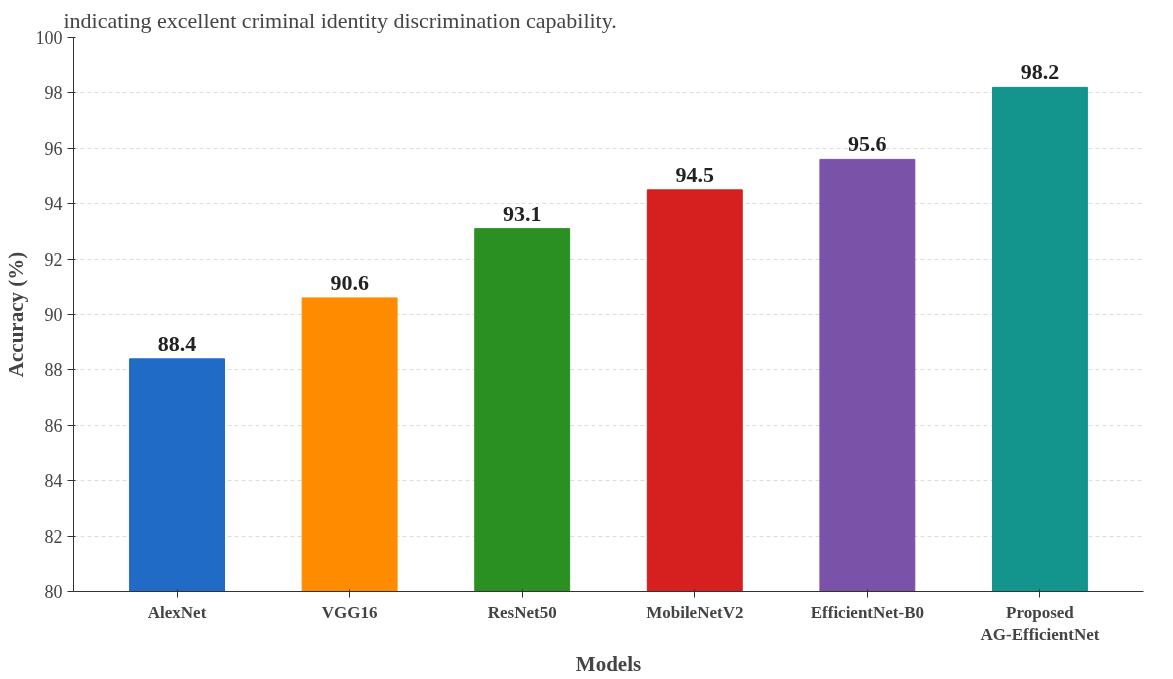 This screenshot has height=679, width=1173. Describe the element at coordinates (1040, 72) in the screenshot. I see `data-label: 98.2` at that location.